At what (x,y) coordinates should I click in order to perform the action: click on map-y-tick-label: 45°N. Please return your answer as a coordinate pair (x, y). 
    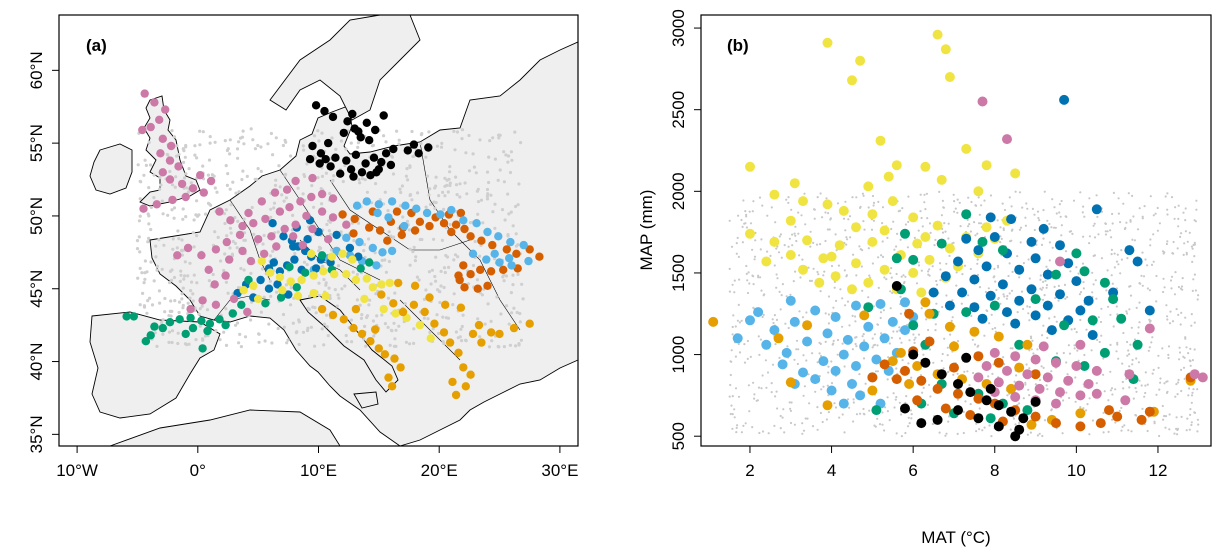
    Looking at the image, I should click on (36, 289).